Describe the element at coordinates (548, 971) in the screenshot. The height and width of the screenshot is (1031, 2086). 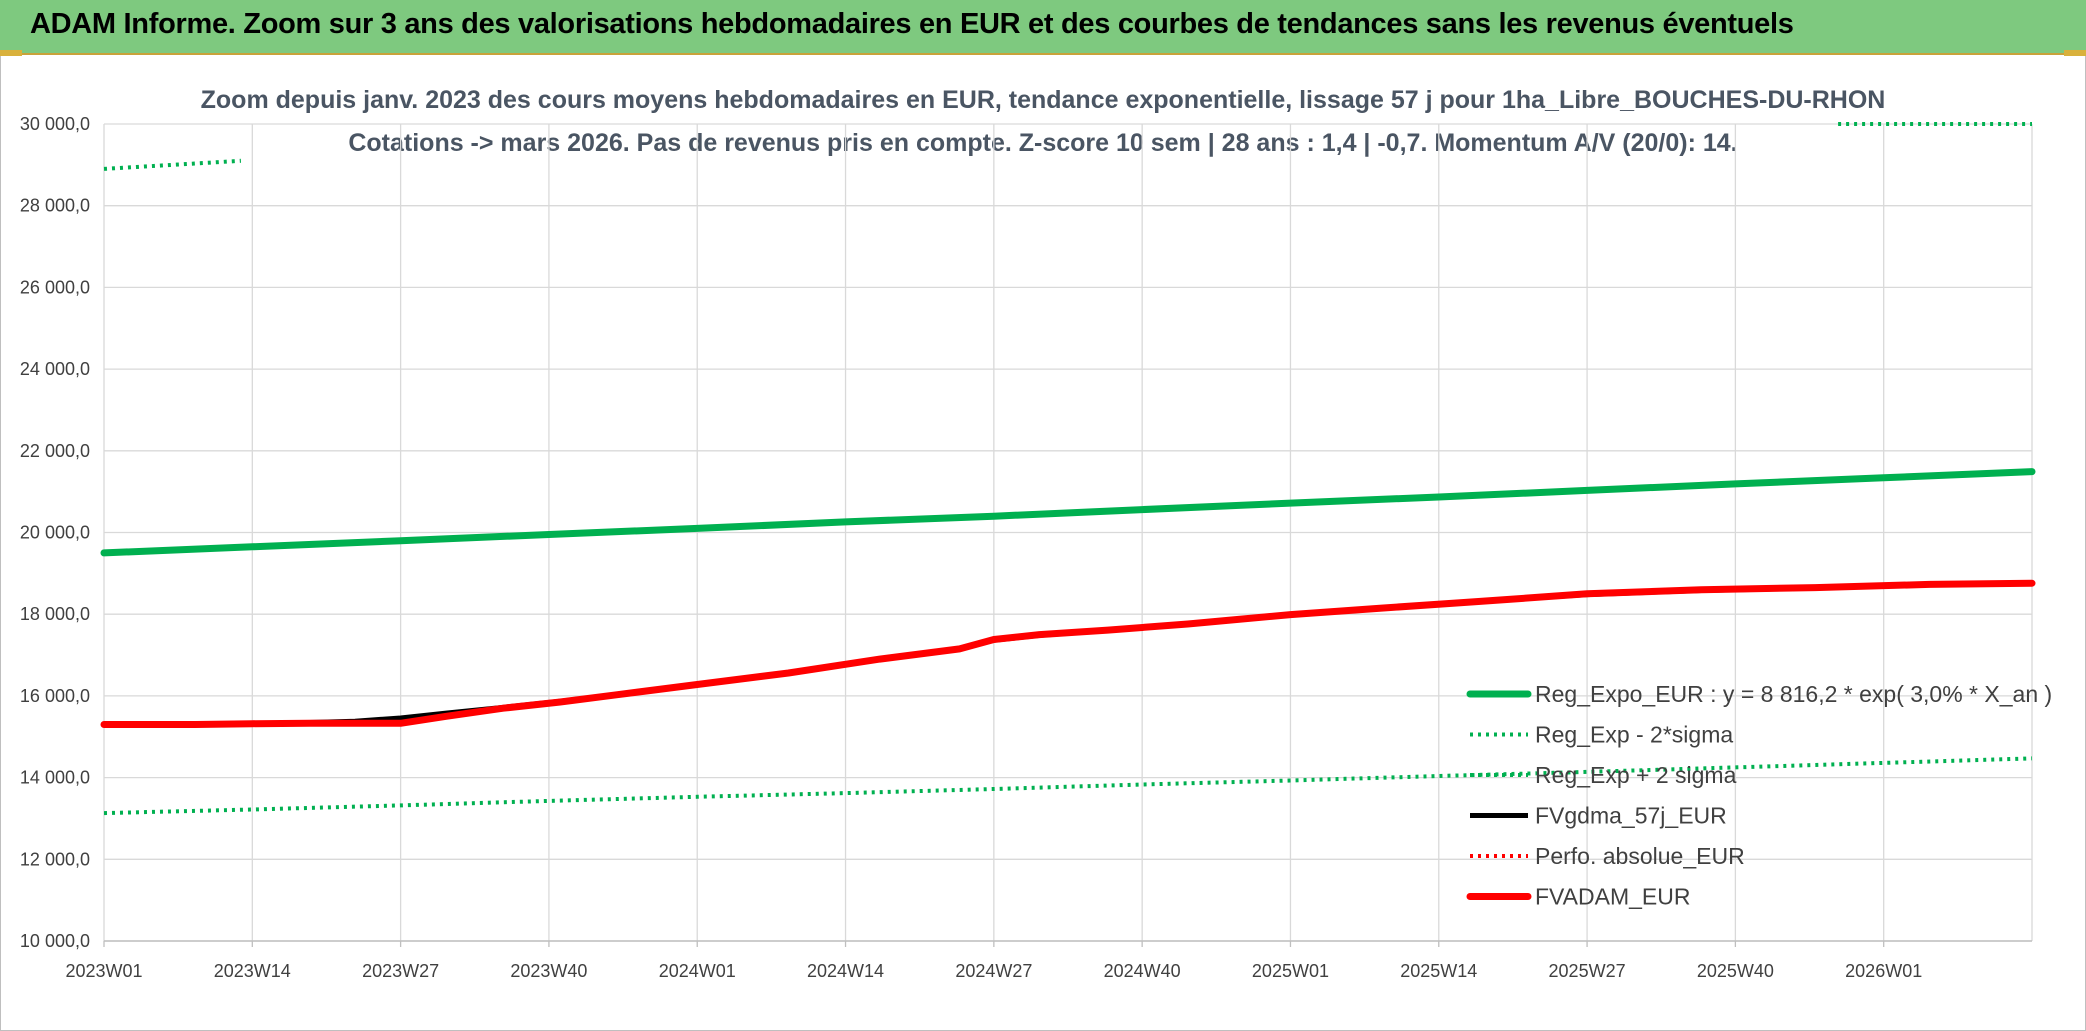
I see `x-tick-label: 2023W40` at that location.